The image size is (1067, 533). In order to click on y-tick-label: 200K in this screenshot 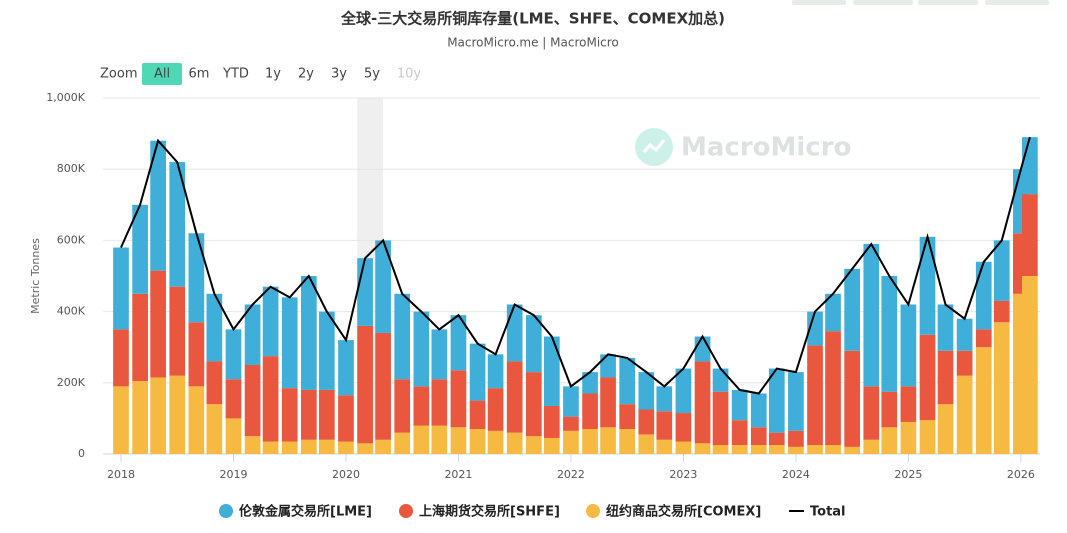, I will do `click(71, 382)`.